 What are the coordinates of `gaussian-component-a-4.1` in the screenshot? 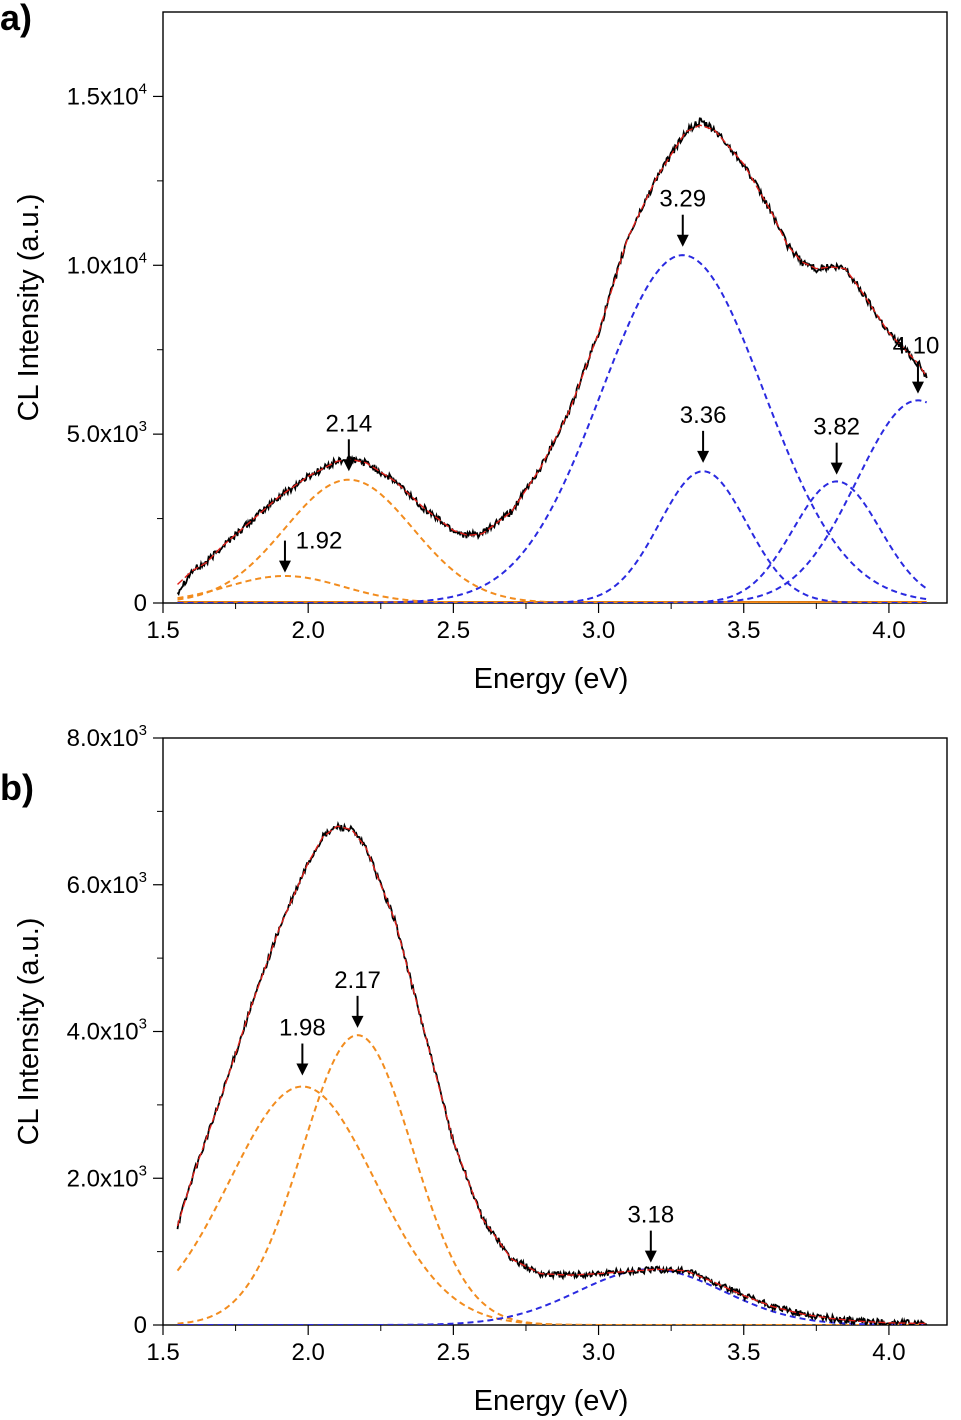 It's located at (552, 501).